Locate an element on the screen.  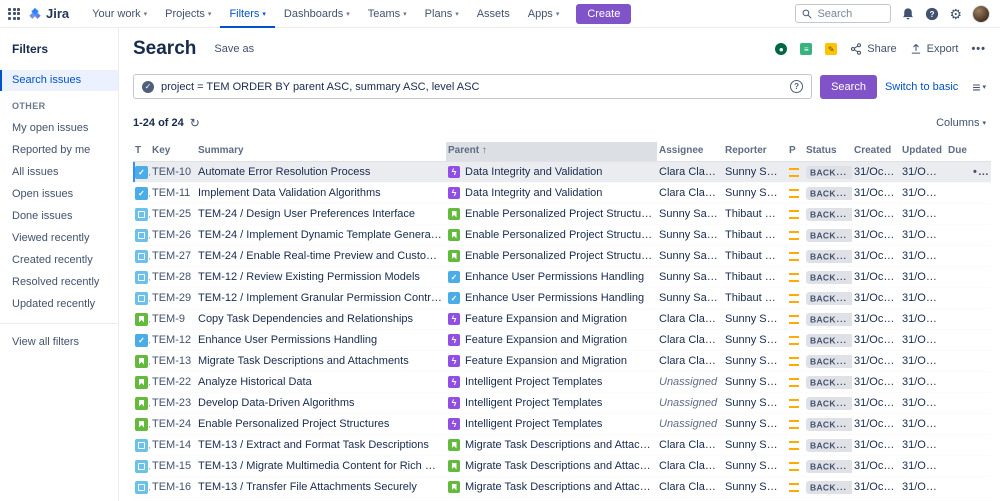
notifications-icon is located at coordinates (908, 14).